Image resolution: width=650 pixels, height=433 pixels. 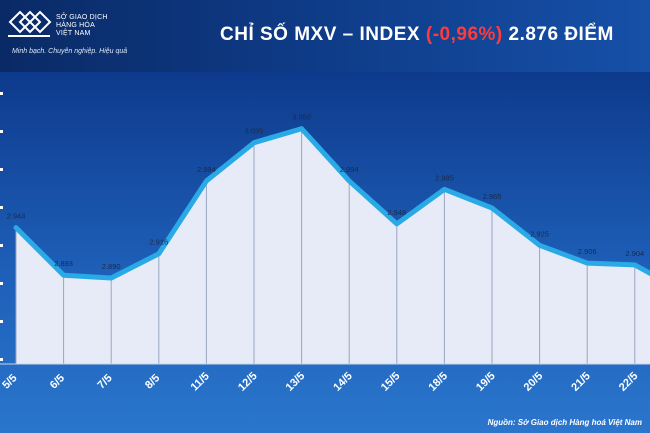 What do you see at coordinates (558, 34) in the screenshot?
I see `title-suffix: 2.876 ĐIỂM` at bounding box center [558, 34].